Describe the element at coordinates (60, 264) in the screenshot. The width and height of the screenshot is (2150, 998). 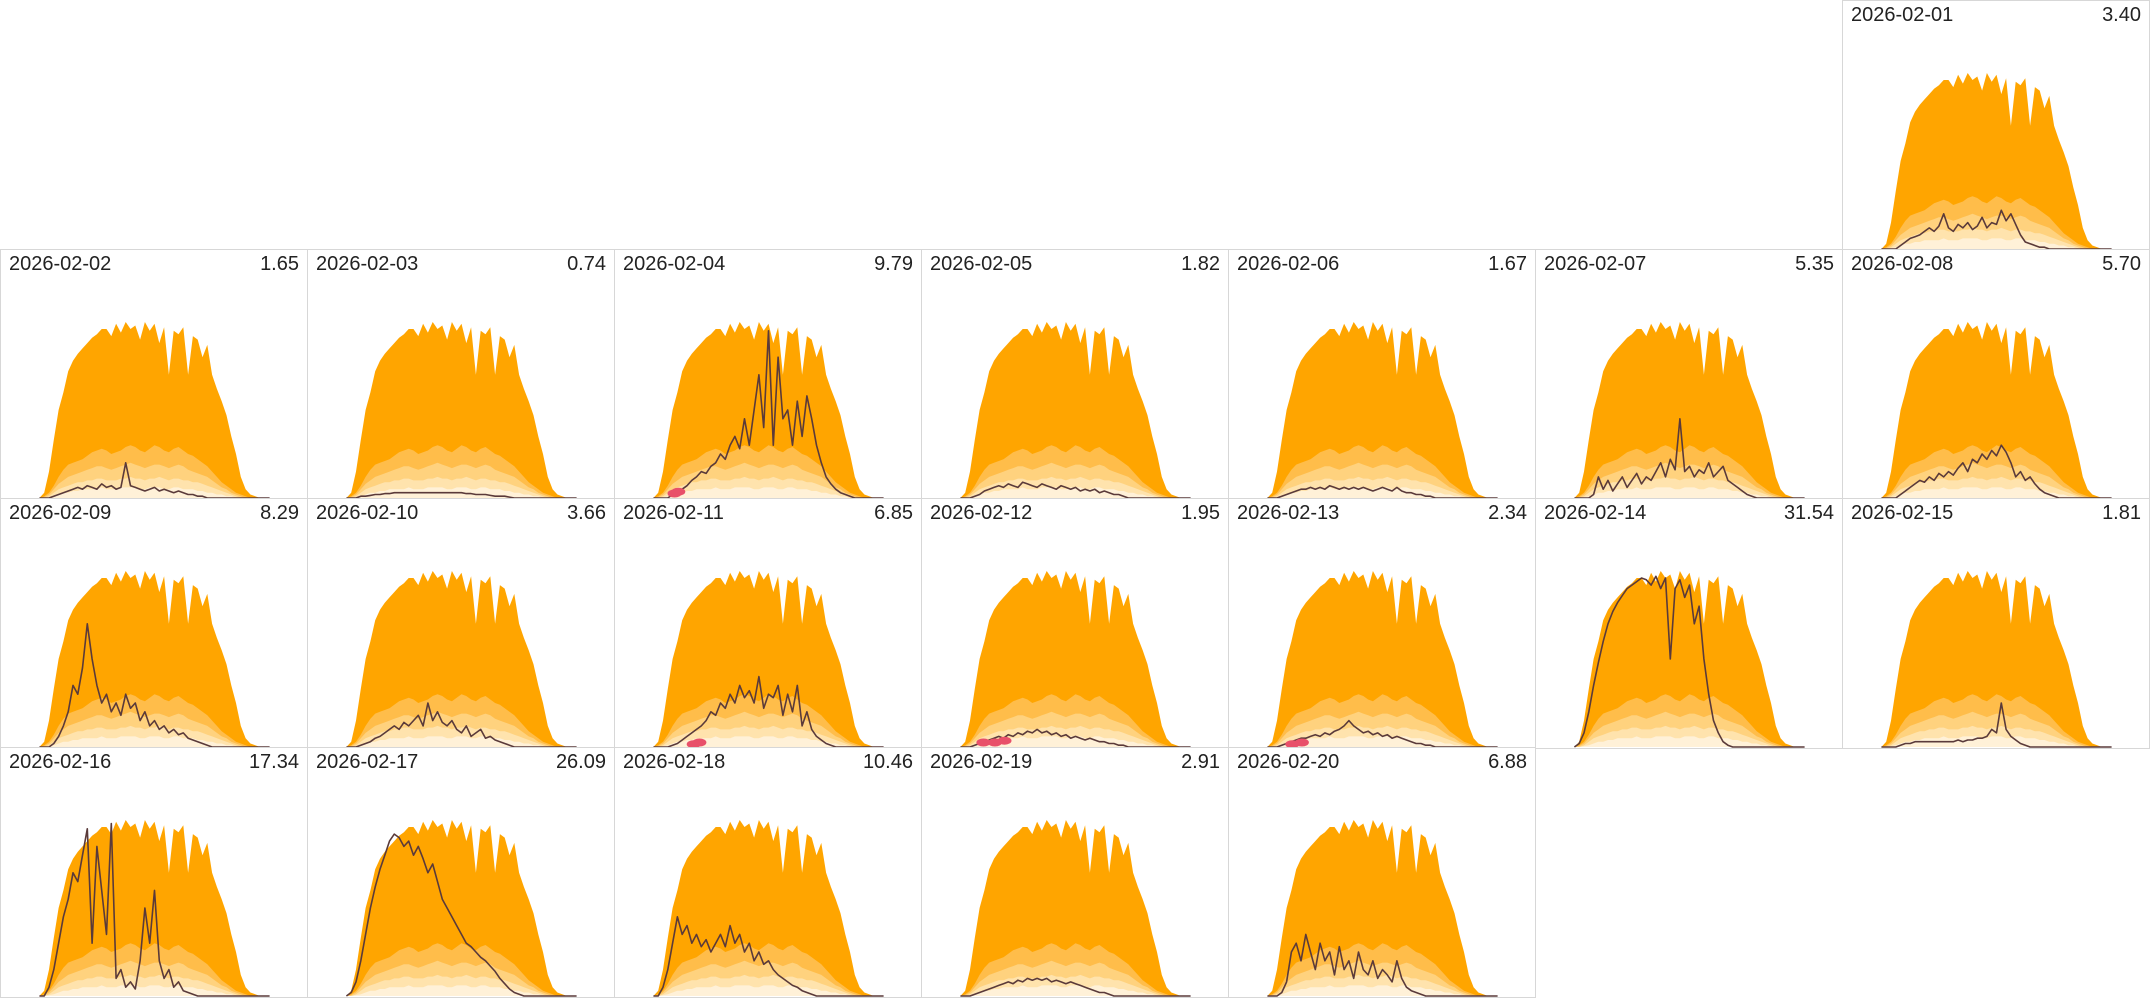
I see `day-date-label: 2026-02-02` at that location.